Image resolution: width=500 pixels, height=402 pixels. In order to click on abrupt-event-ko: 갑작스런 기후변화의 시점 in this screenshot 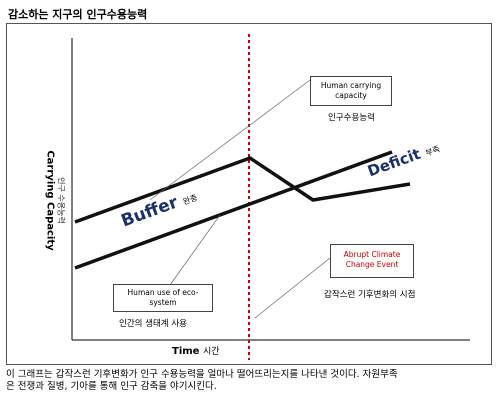, I will do `click(370, 295)`.